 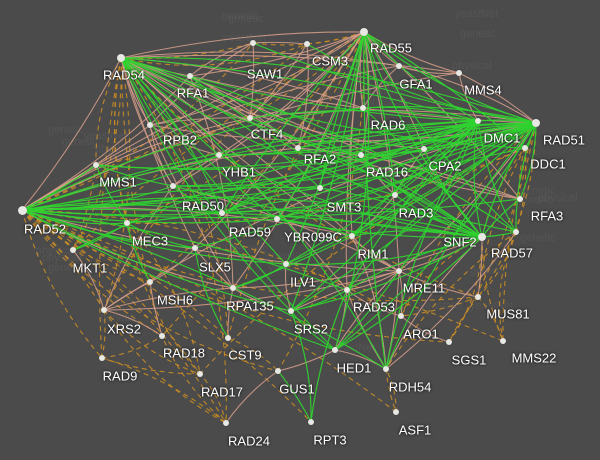 I want to click on graph-node-rpa135, so click(x=233, y=288).